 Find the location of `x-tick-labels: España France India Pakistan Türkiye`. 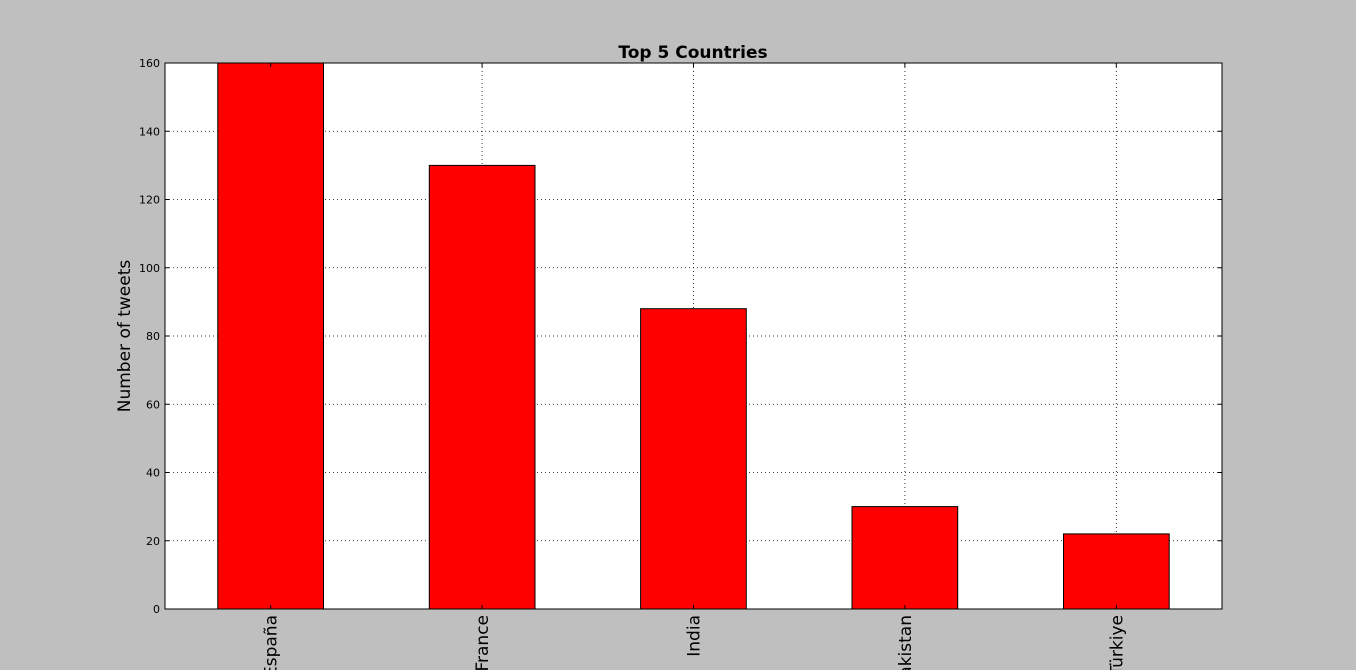

x-tick-labels: España France India Pakistan Türkiye is located at coordinates (695, 642).